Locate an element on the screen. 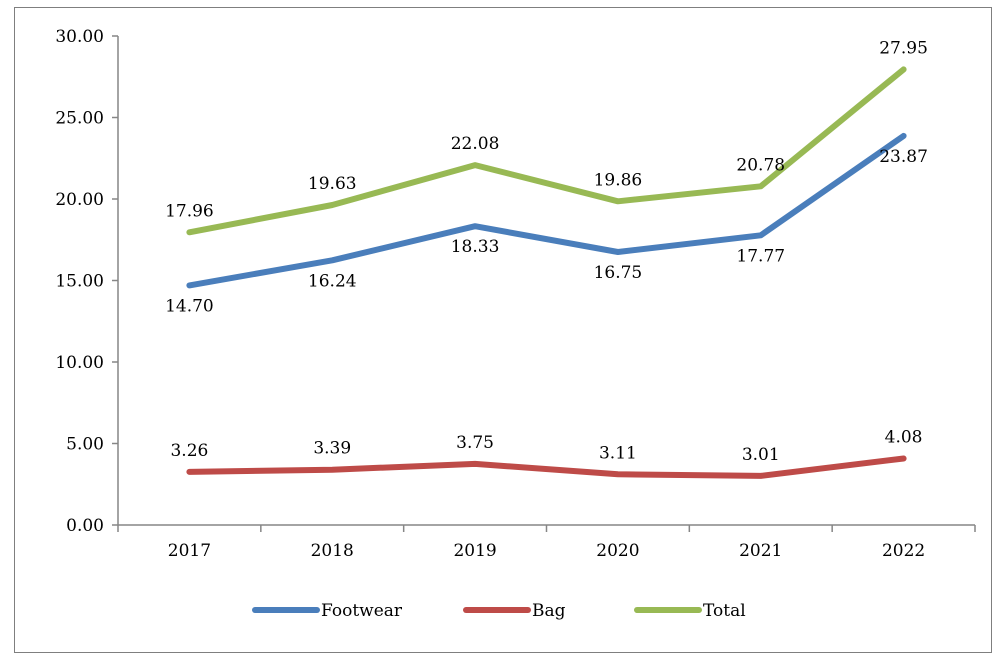 The image size is (1000, 660). y-tick-label: 25.00 is located at coordinates (79, 119).